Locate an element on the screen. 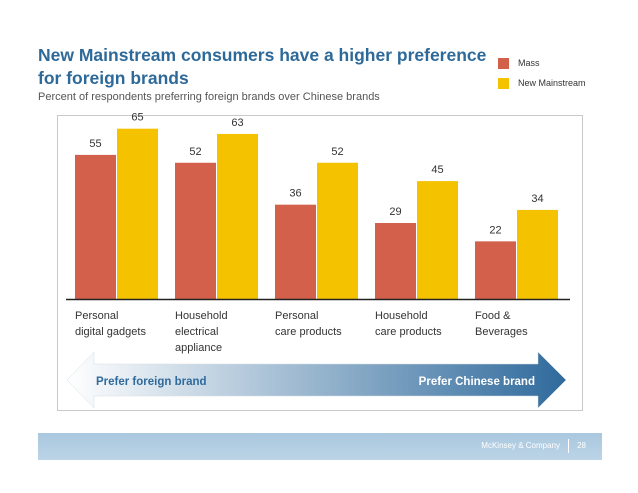 This screenshot has width=638, height=493. legend-swatch-mass is located at coordinates (503, 63).